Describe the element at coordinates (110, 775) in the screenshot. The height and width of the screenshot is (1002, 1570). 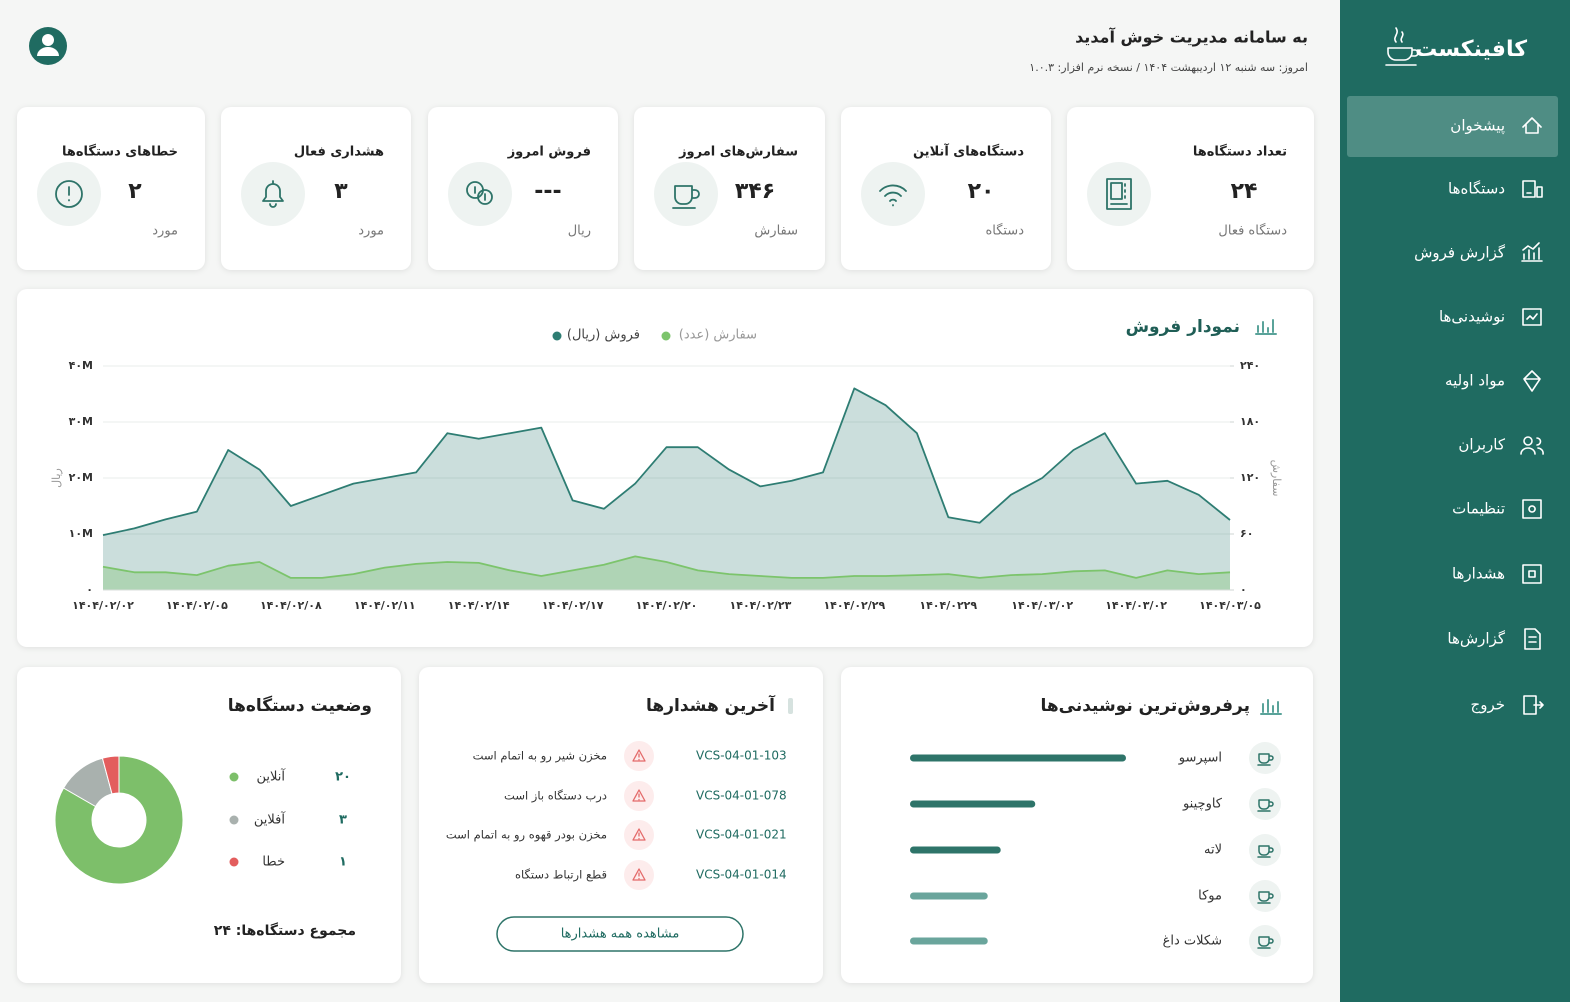
I see `pie-slice` at that location.